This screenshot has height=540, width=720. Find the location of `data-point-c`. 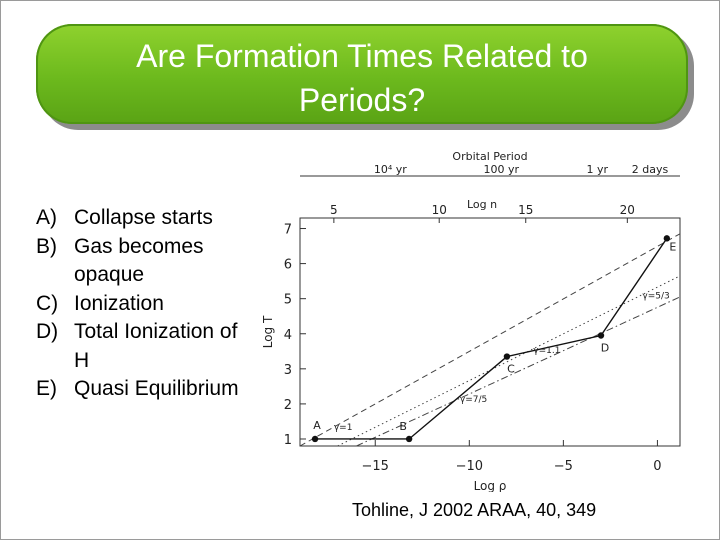

data-point-c is located at coordinates (507, 356).